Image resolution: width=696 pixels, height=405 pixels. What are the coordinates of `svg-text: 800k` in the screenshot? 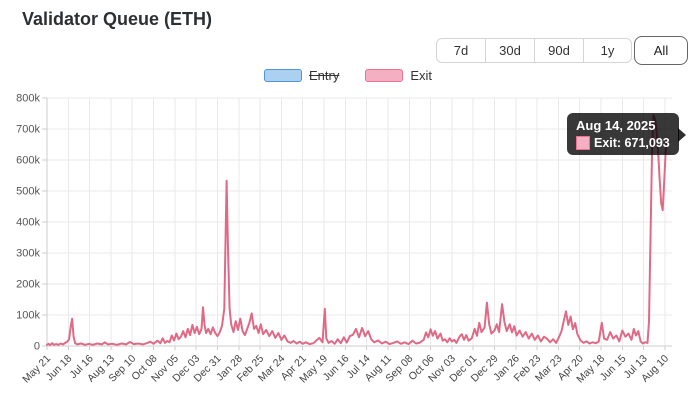 It's located at (28, 99).